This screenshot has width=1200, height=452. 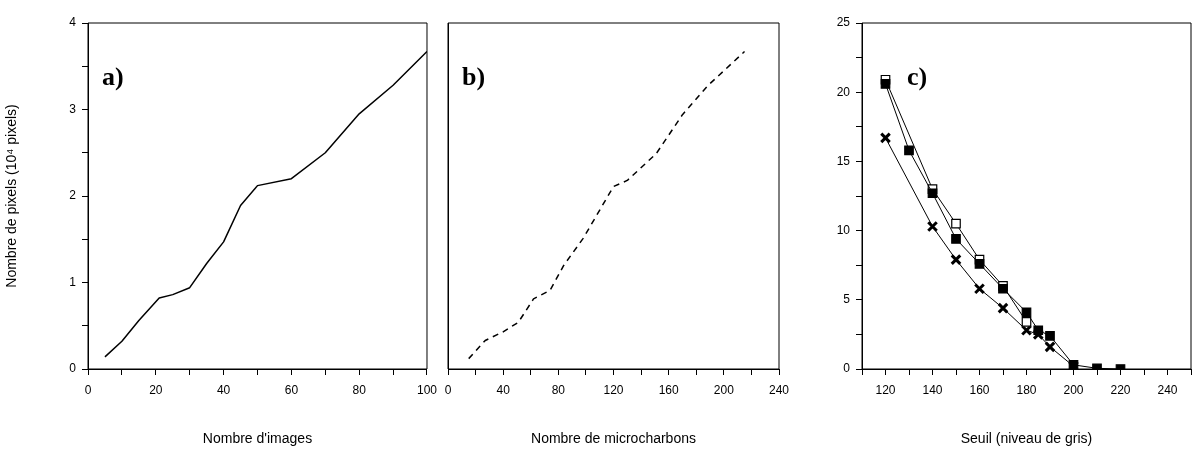 I want to click on y-tick-label: 1, so click(x=73, y=281).